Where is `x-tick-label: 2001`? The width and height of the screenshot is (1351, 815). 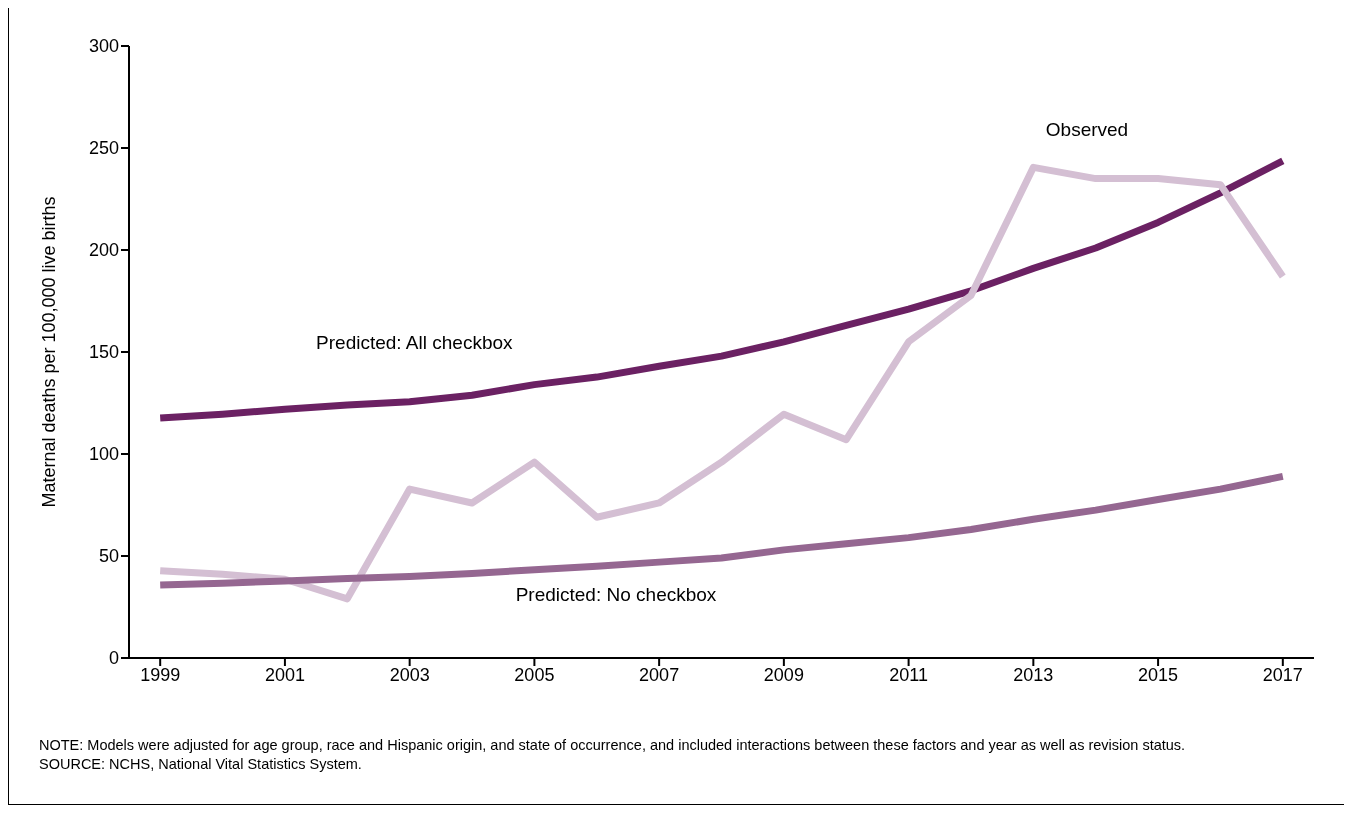
x-tick-label: 2001 is located at coordinates (284, 674).